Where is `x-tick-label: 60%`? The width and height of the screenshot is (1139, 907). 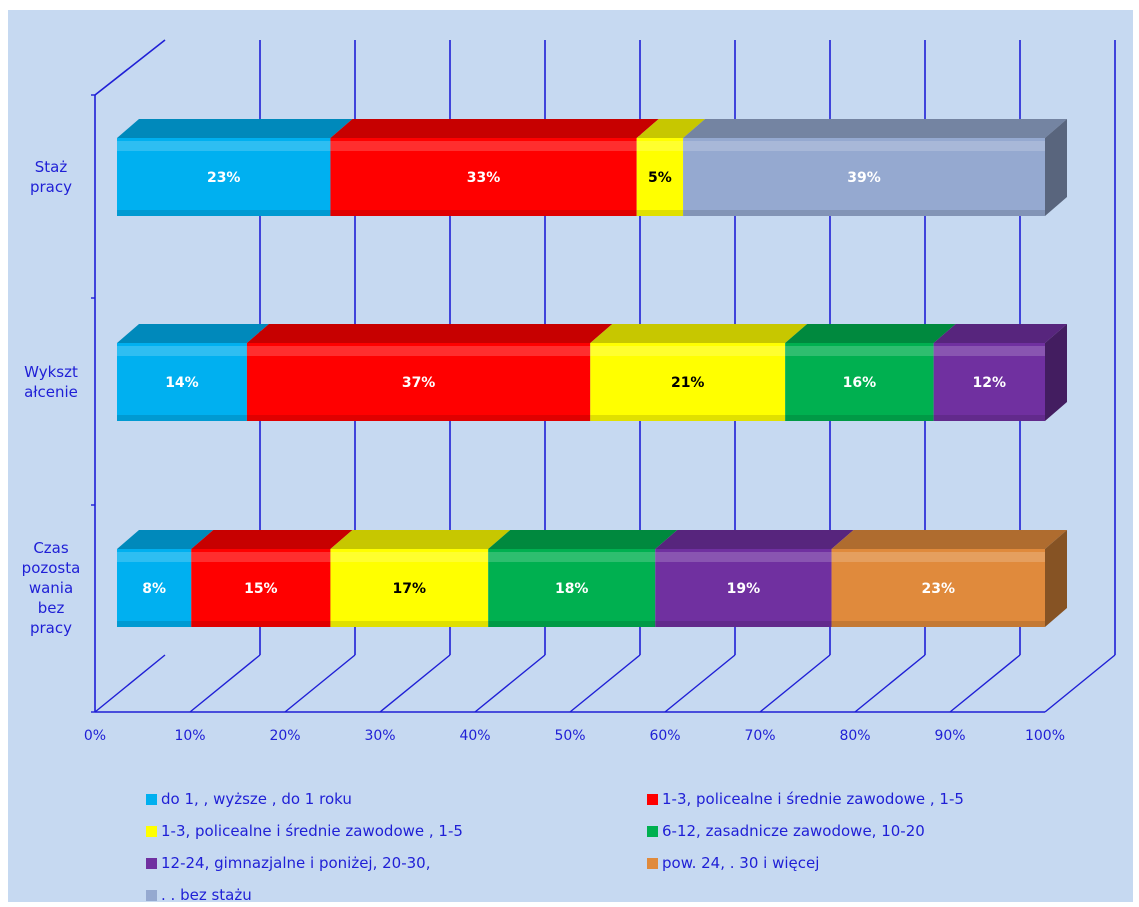 x-tick-label: 60% is located at coordinates (664, 736).